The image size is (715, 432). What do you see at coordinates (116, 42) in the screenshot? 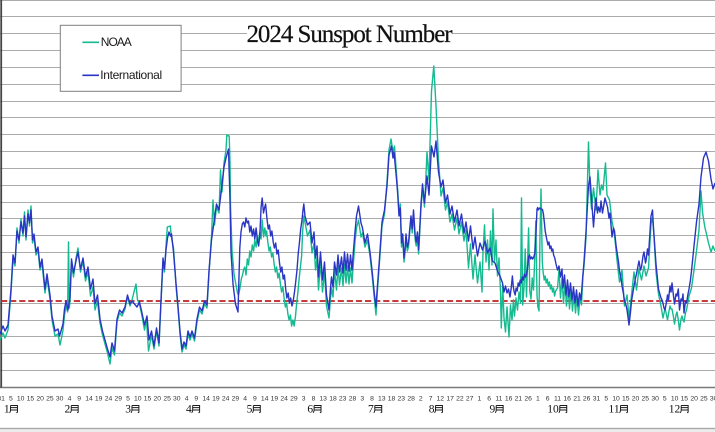
I see `svg-text: NOAA` at bounding box center [116, 42].